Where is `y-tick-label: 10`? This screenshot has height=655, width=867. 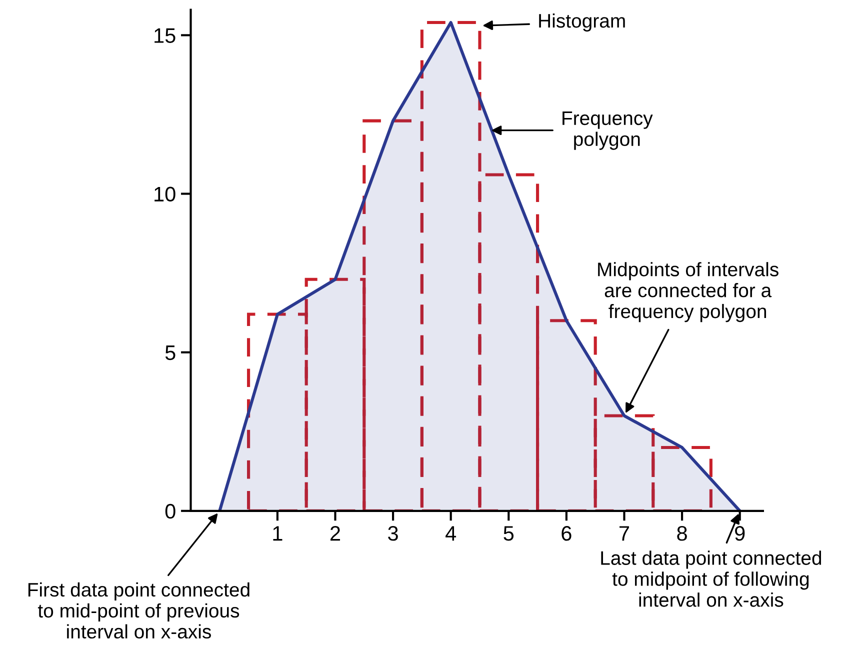 y-tick-label: 10 is located at coordinates (165, 194).